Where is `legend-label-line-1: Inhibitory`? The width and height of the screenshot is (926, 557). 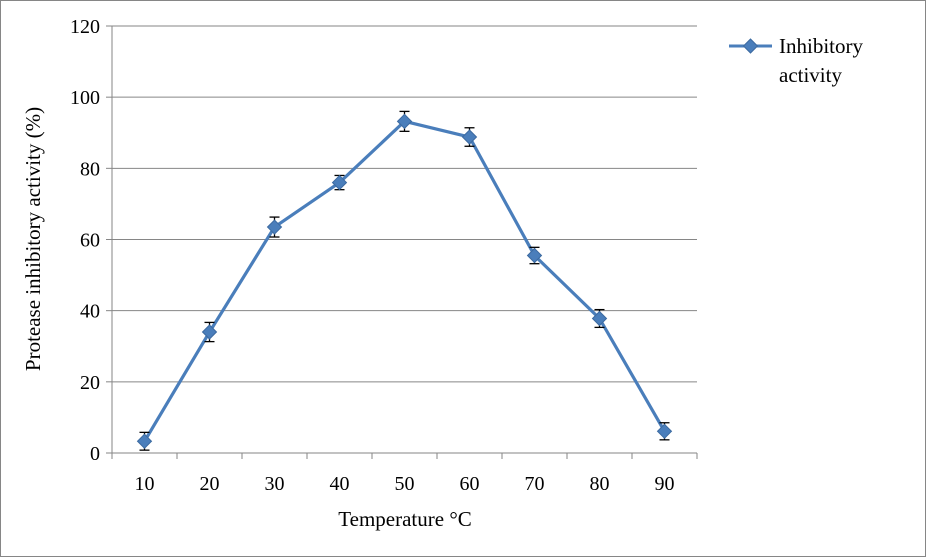 legend-label-line-1: Inhibitory is located at coordinates (821, 46).